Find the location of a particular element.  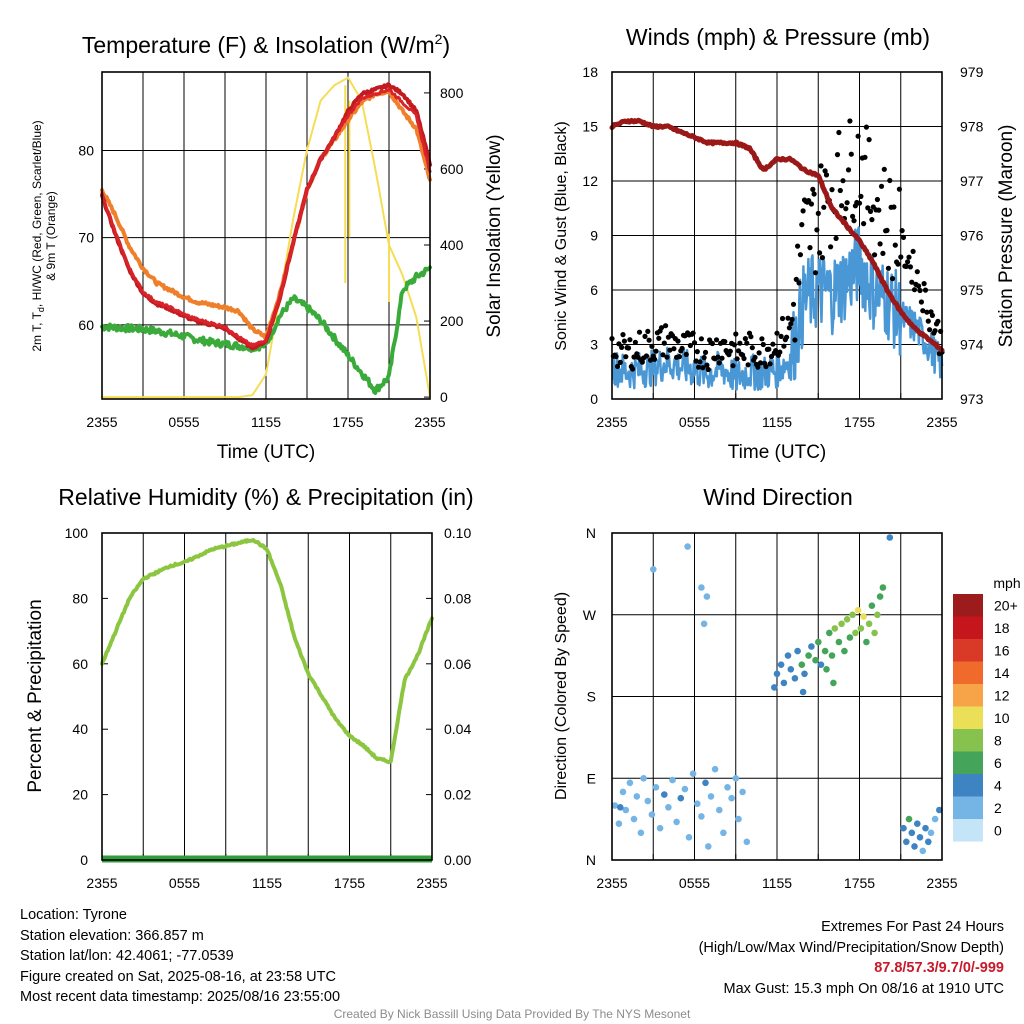

temp-ytick-label: 70 is located at coordinates (86, 238).